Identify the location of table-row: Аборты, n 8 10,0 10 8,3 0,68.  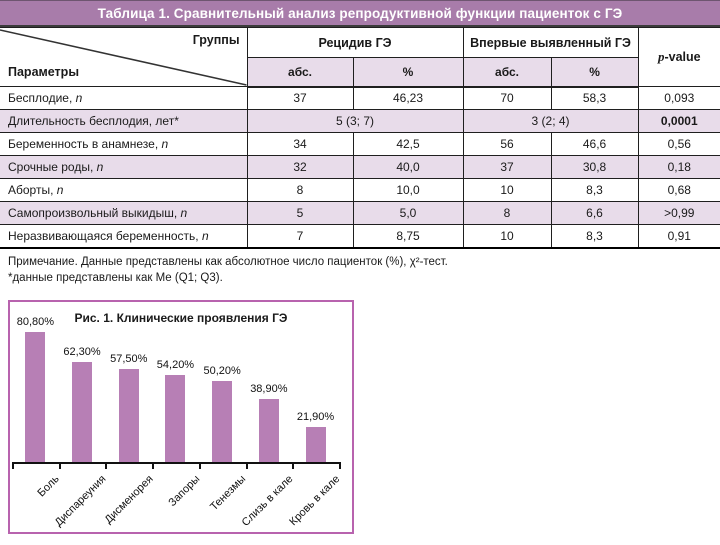
(360, 190).